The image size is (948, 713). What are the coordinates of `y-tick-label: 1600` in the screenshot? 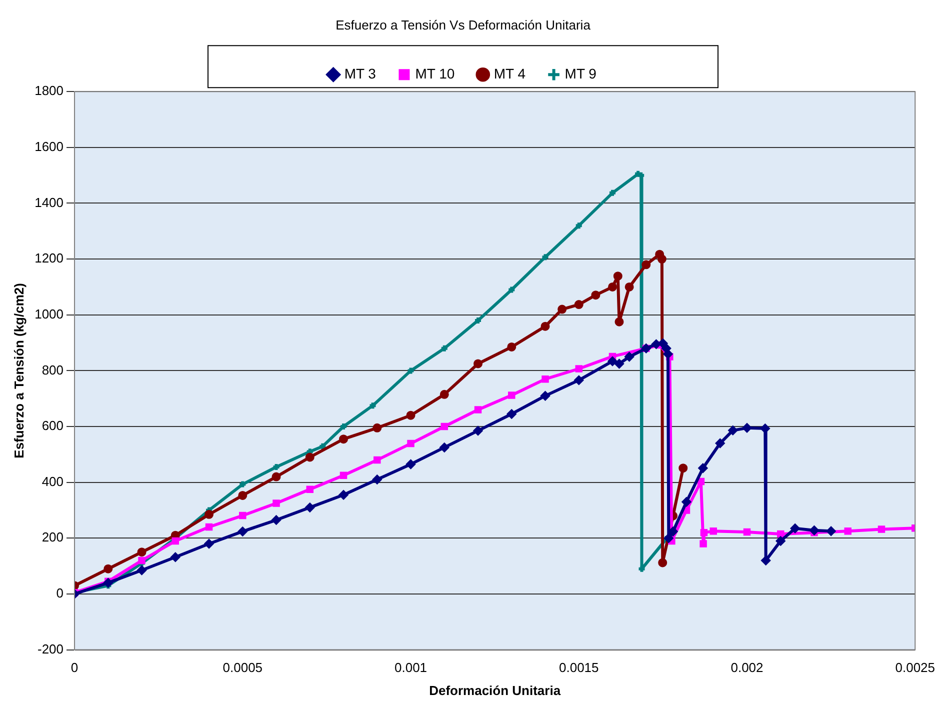 It's located at (49, 146).